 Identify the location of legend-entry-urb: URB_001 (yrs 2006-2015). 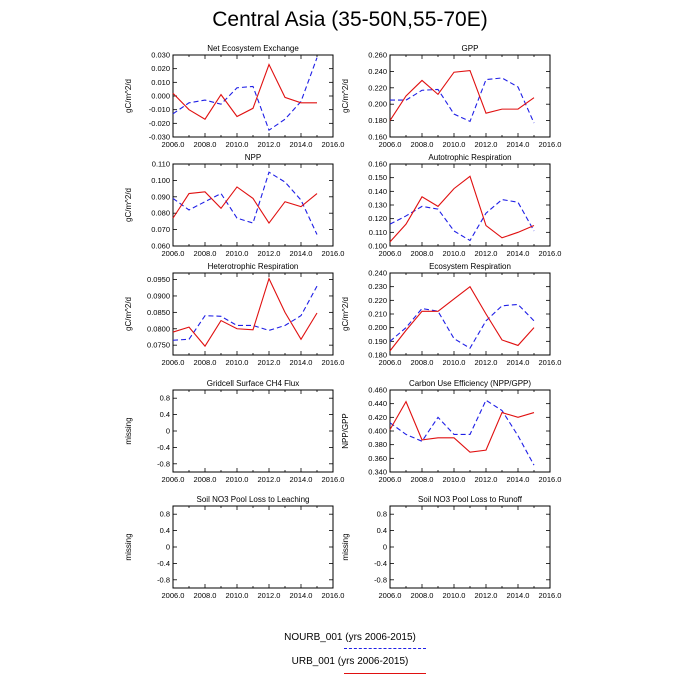
(350, 661).